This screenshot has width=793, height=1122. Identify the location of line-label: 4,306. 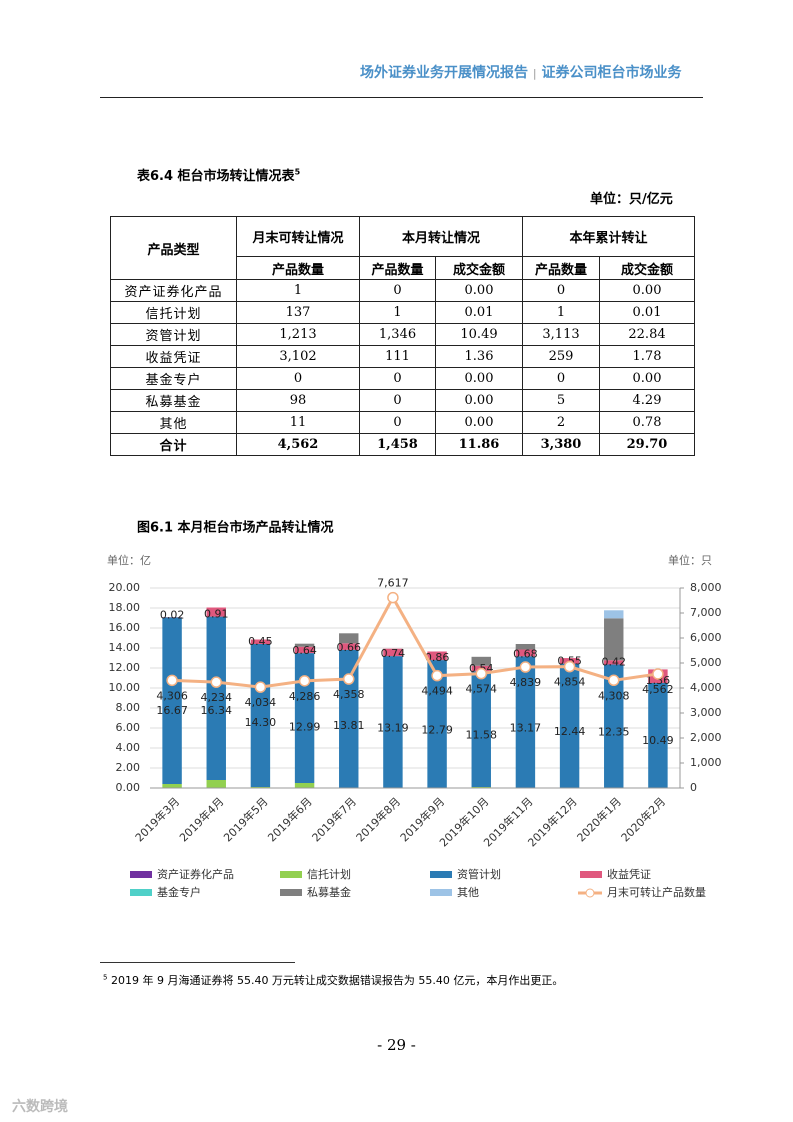
(172, 695).